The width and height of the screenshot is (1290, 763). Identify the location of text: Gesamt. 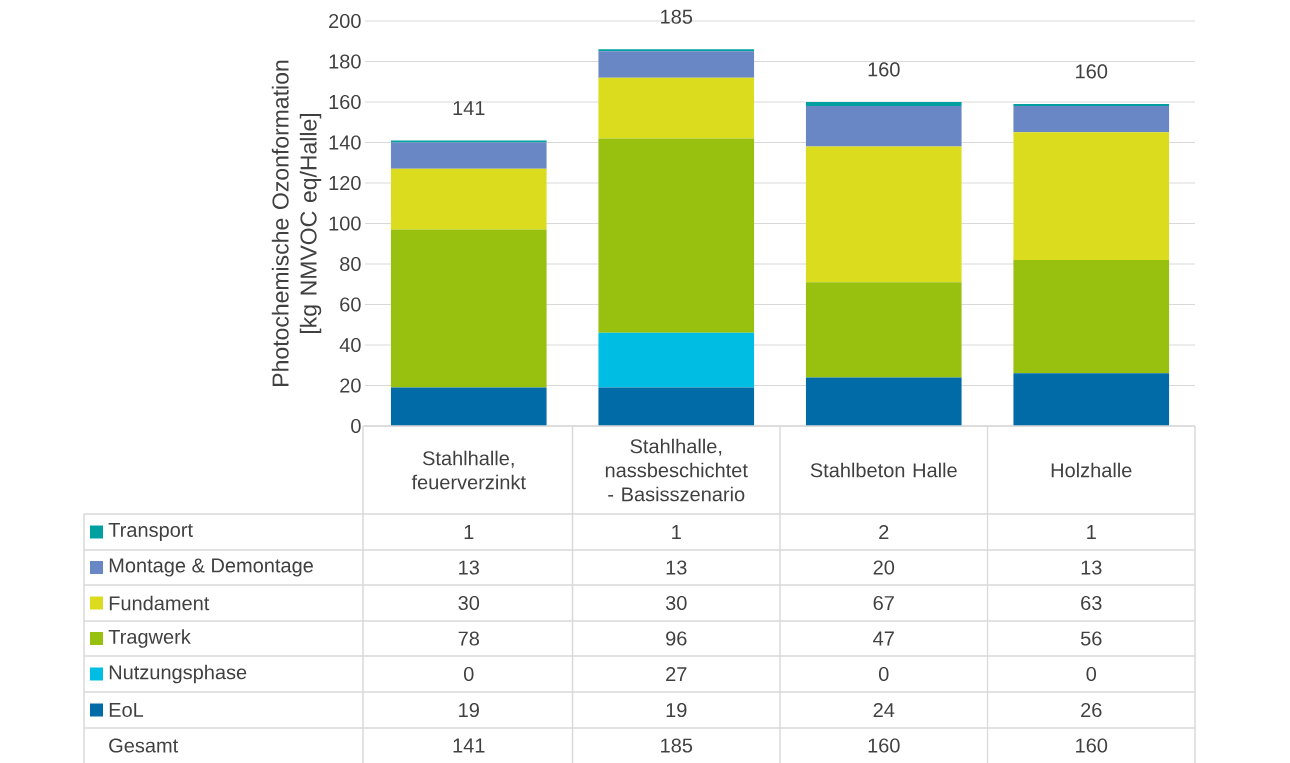
(144, 745).